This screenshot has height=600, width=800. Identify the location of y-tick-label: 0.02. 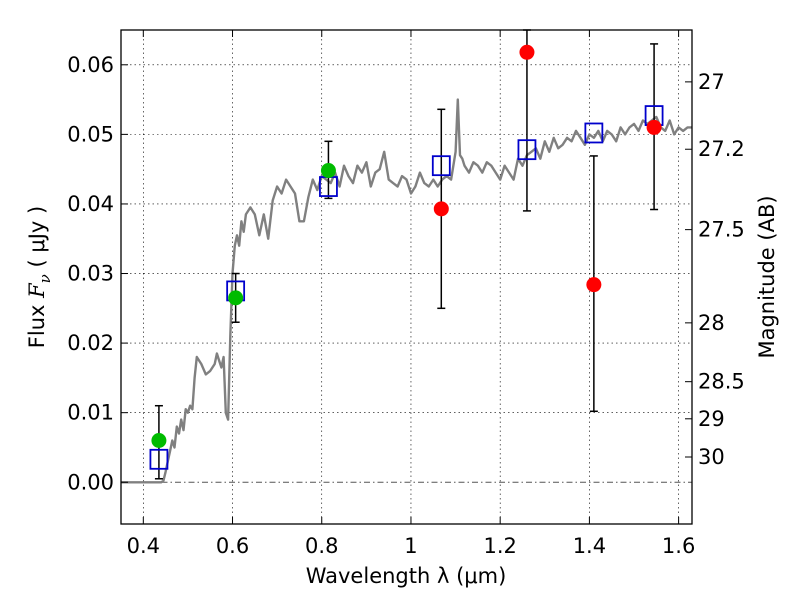
(90, 343).